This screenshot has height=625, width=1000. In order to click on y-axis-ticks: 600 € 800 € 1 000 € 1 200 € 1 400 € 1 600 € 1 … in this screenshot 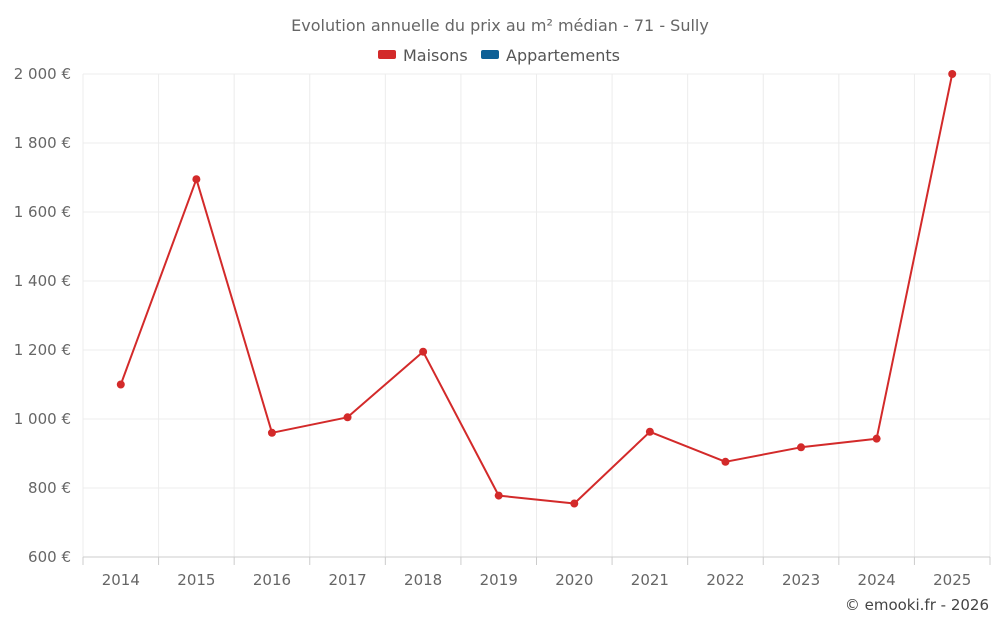, I will do `click(42, 315)`.